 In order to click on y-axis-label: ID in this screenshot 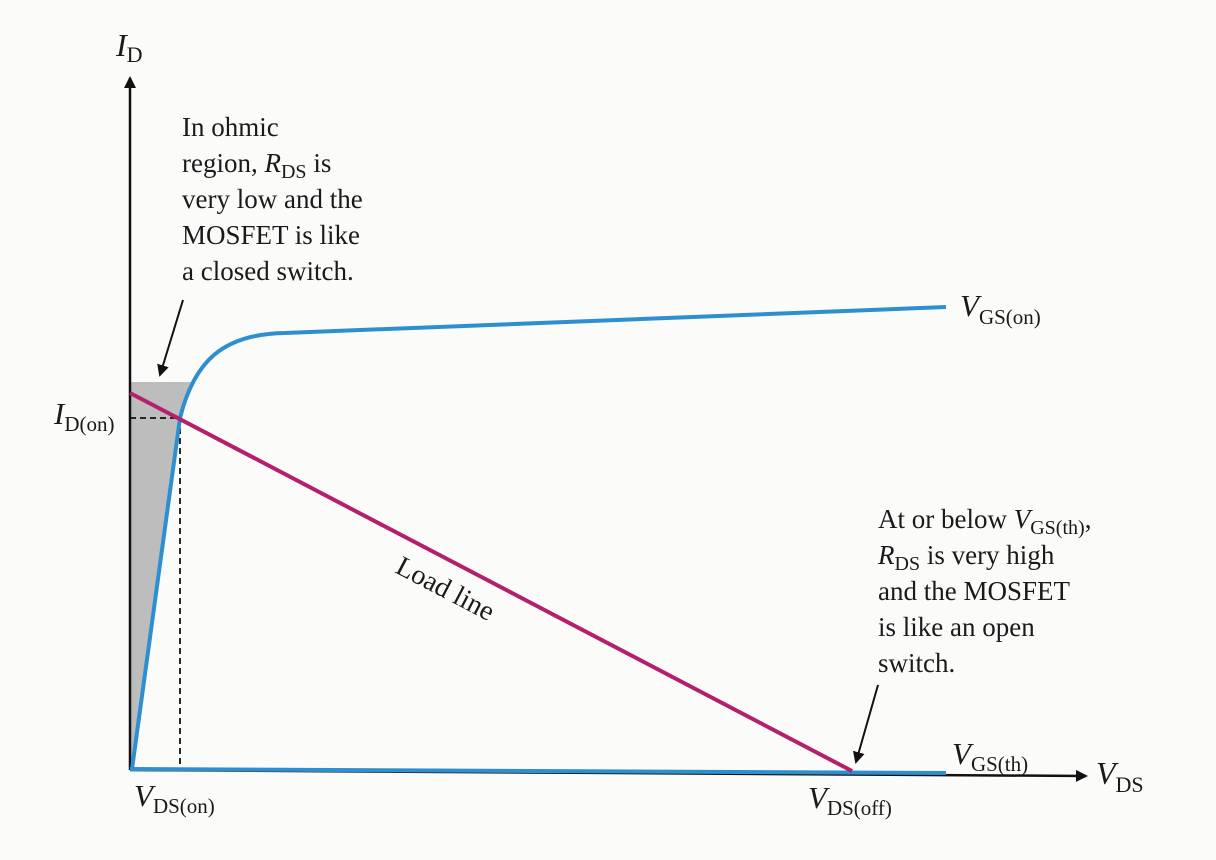, I will do `click(129, 47)`.